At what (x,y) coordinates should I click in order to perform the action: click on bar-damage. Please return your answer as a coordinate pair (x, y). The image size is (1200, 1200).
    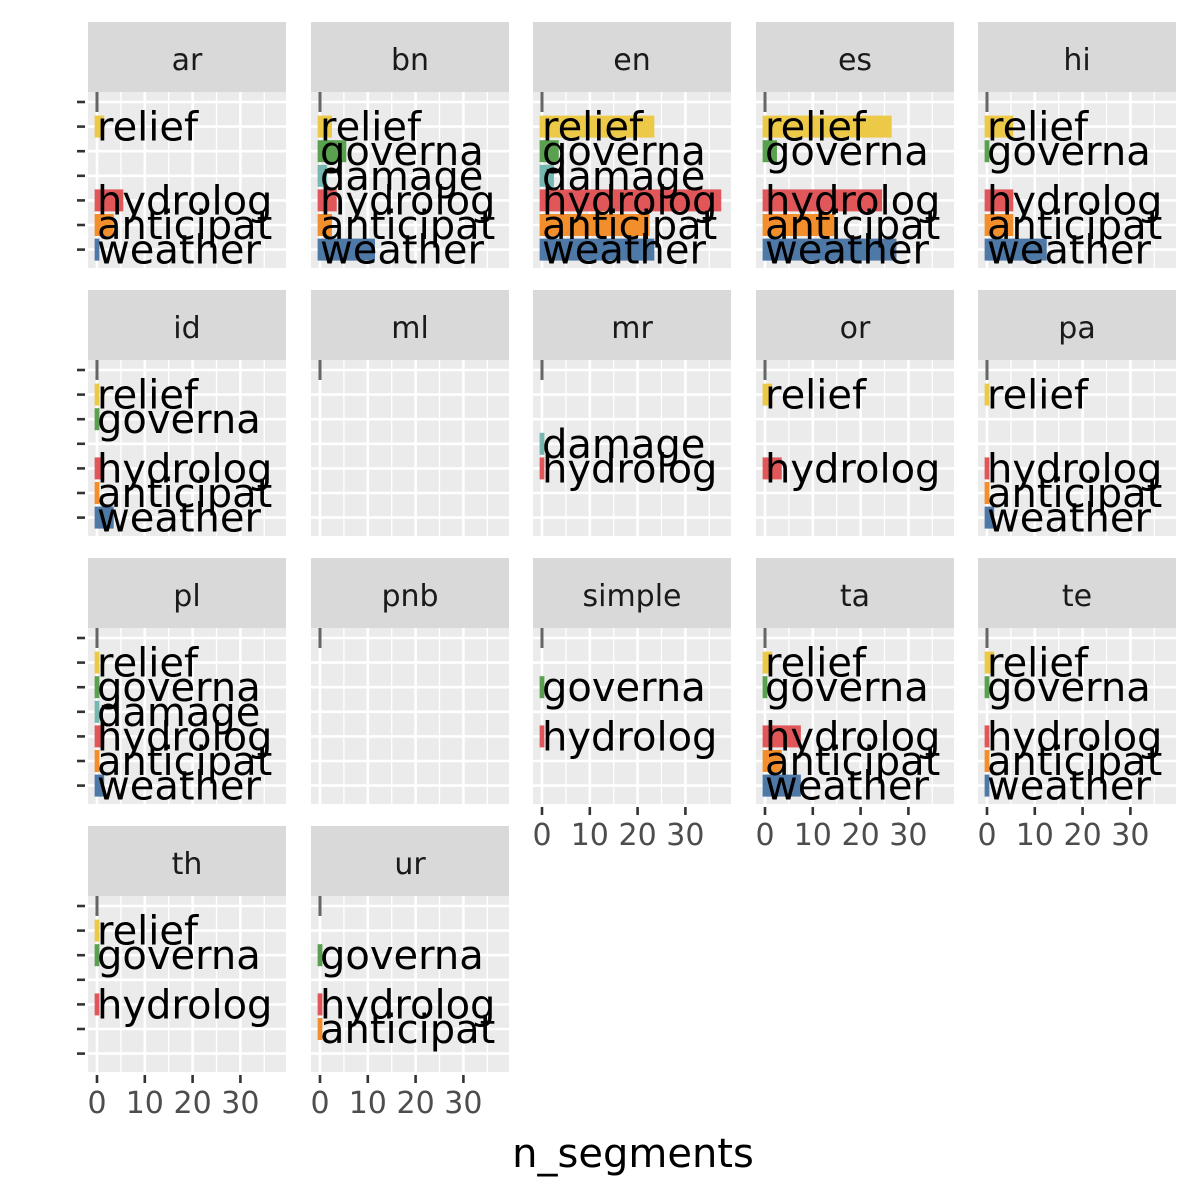
    Looking at the image, I should click on (546, 175).